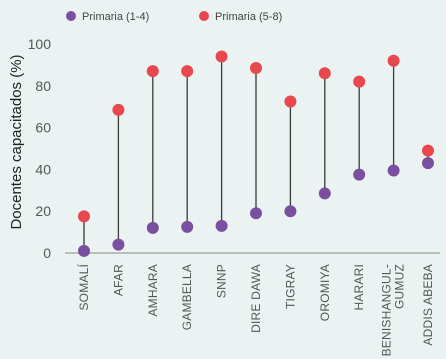 This screenshot has width=446, height=359. What do you see at coordinates (84, 216) in the screenshot?
I see `point-primaria-5-8-somali` at bounding box center [84, 216].